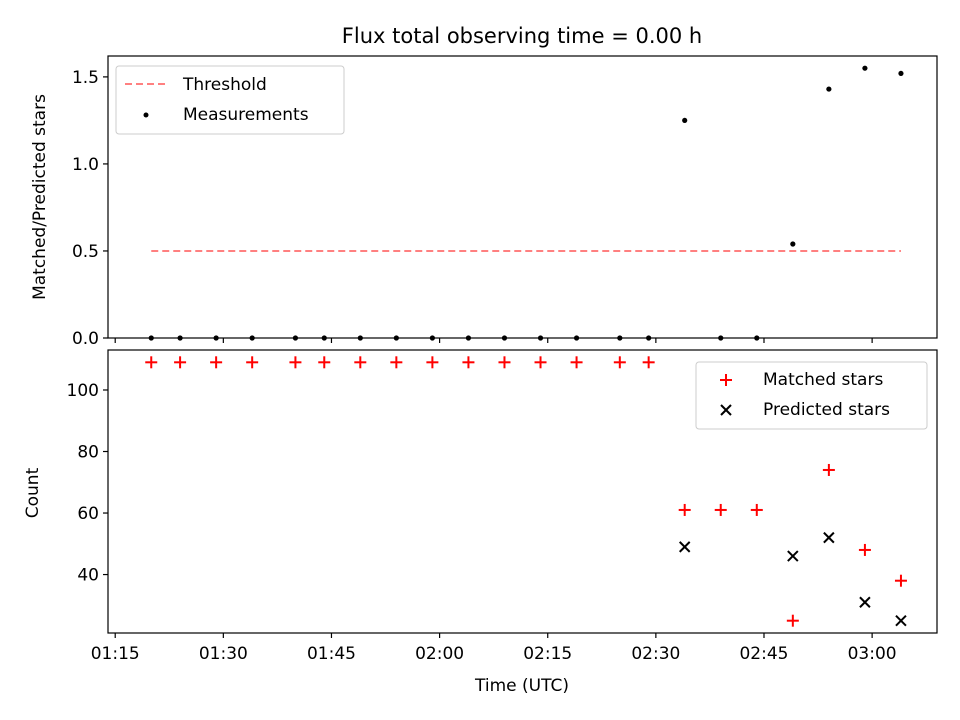 Image resolution: width=960 pixels, height=720 pixels. I want to click on top-legend: Threshold Measurements, so click(230, 100).